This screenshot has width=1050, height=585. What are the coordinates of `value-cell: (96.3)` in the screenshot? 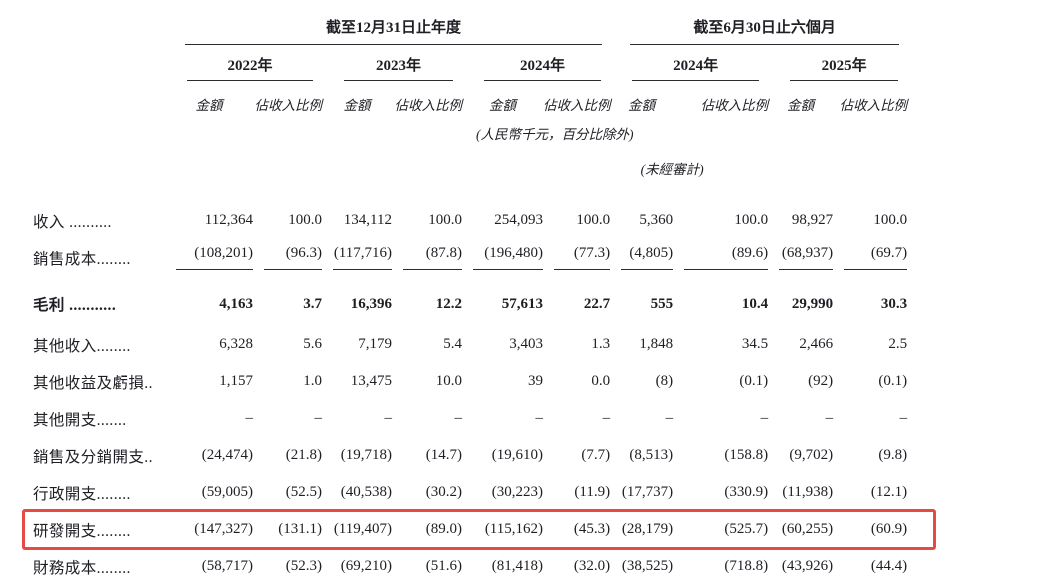 It's located at (287, 257).